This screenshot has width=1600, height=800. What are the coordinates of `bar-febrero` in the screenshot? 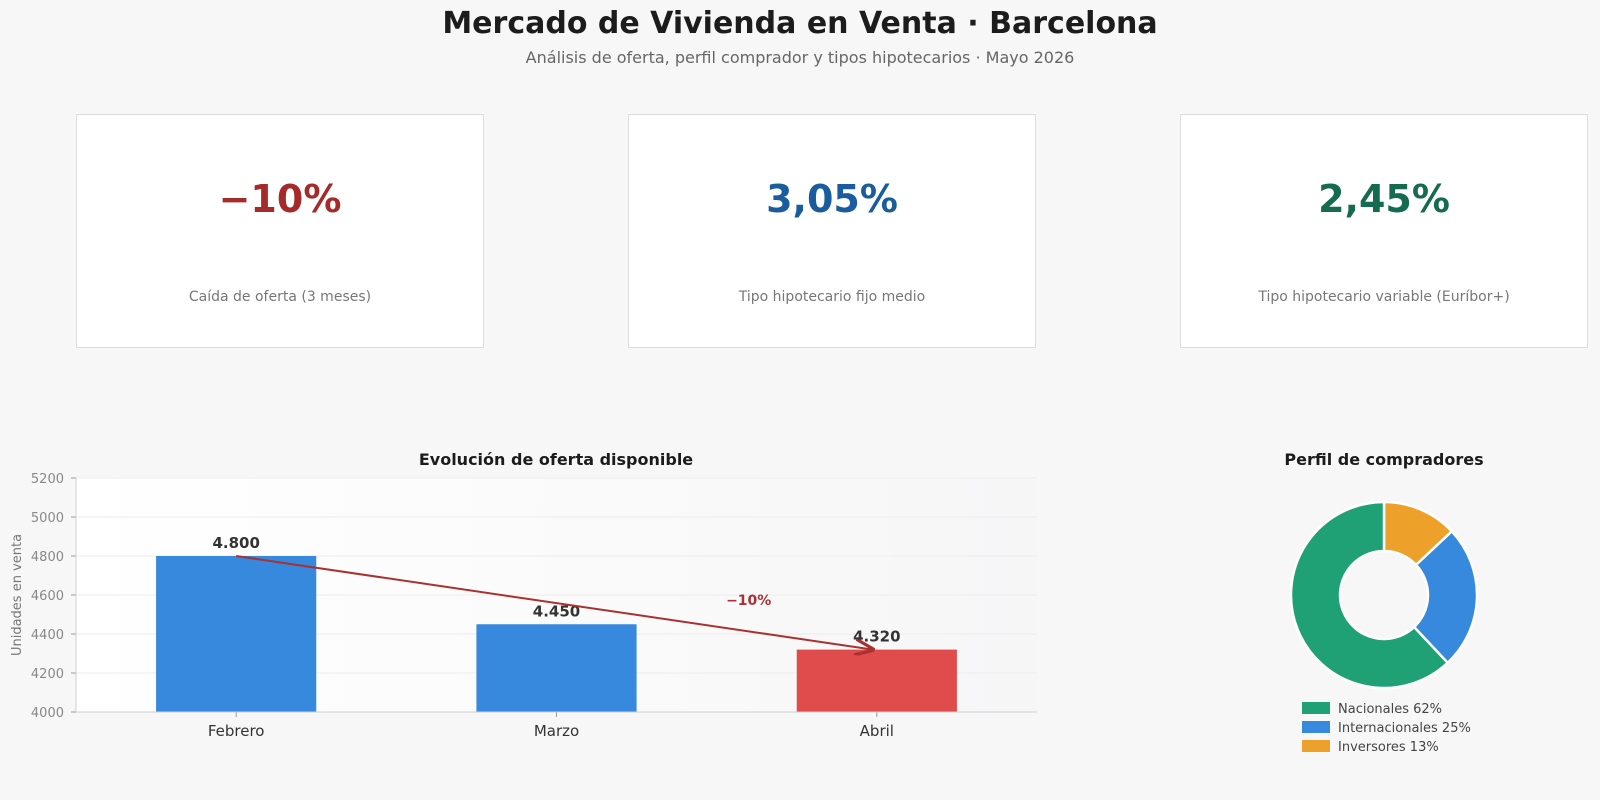 It's located at (236, 634).